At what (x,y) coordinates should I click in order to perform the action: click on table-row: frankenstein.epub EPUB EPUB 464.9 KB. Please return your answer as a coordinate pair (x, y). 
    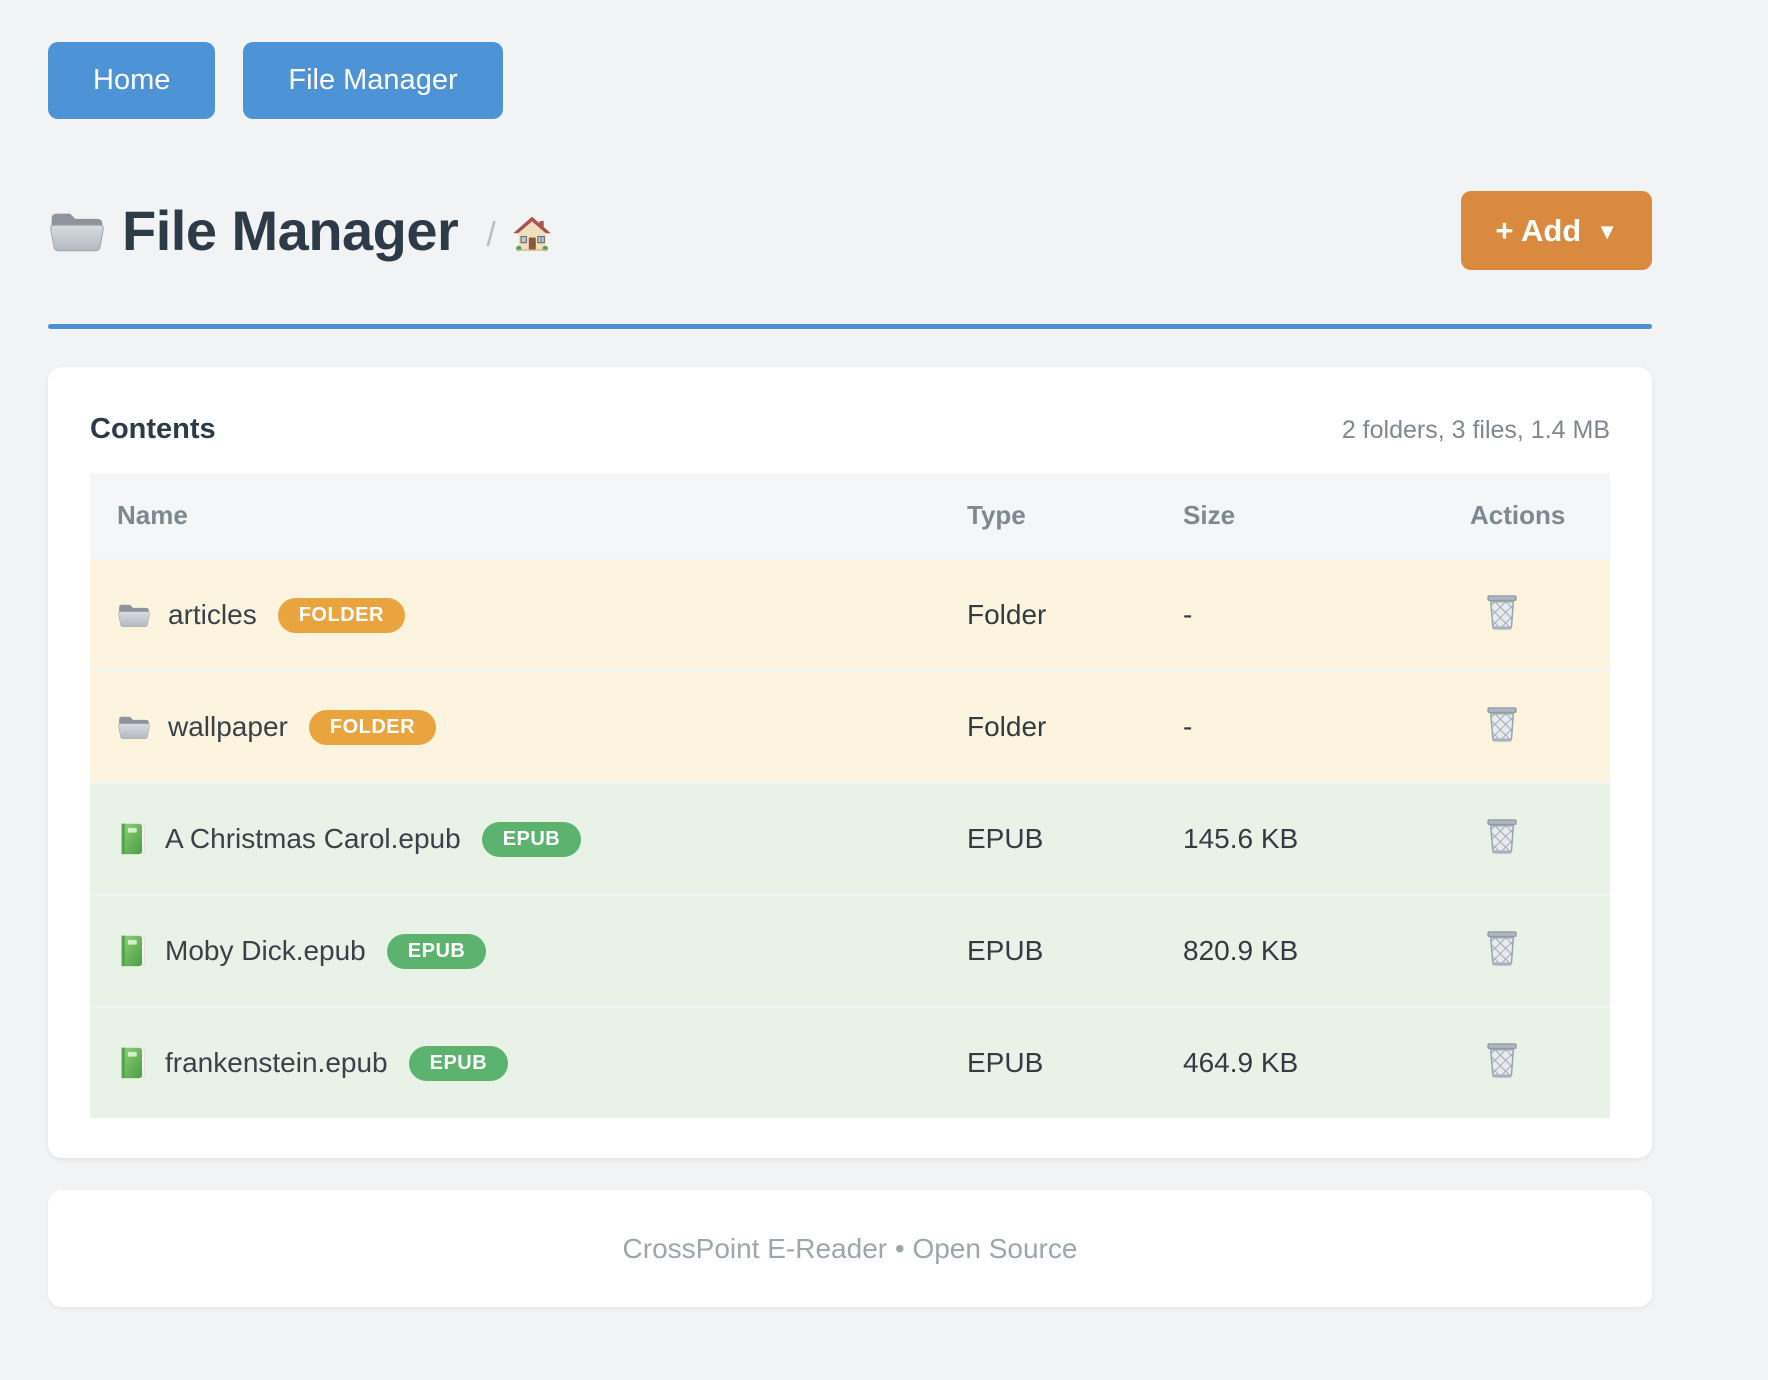
    Looking at the image, I should click on (850, 1062).